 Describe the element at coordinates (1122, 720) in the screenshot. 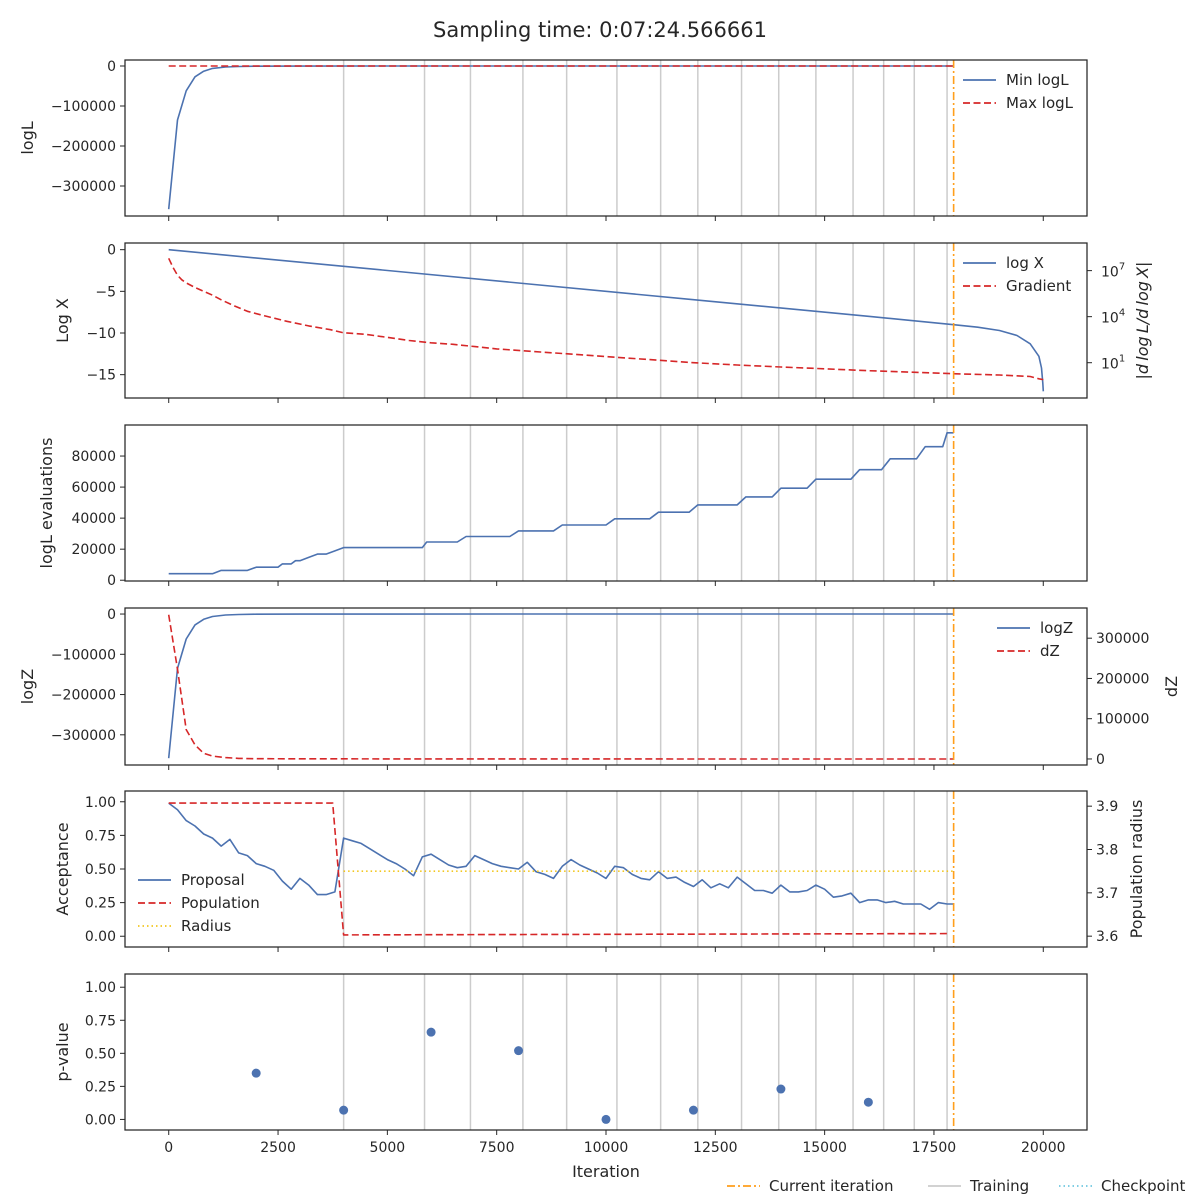

I see `y2-tick-label: 100000` at that location.